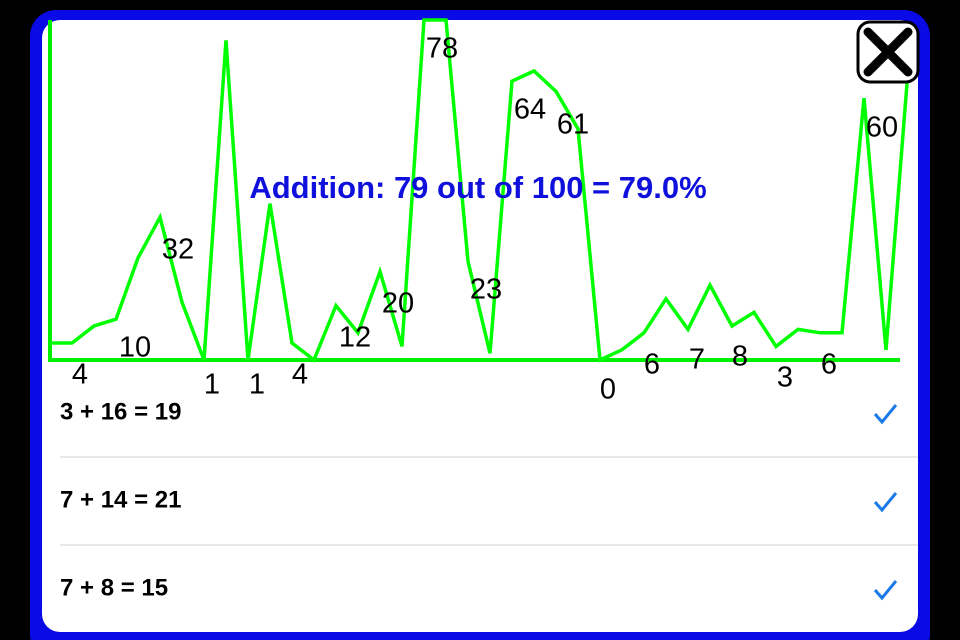 This screenshot has height=640, width=960. What do you see at coordinates (120, 411) in the screenshot?
I see `item-text: 3 + 16 = 19` at bounding box center [120, 411].